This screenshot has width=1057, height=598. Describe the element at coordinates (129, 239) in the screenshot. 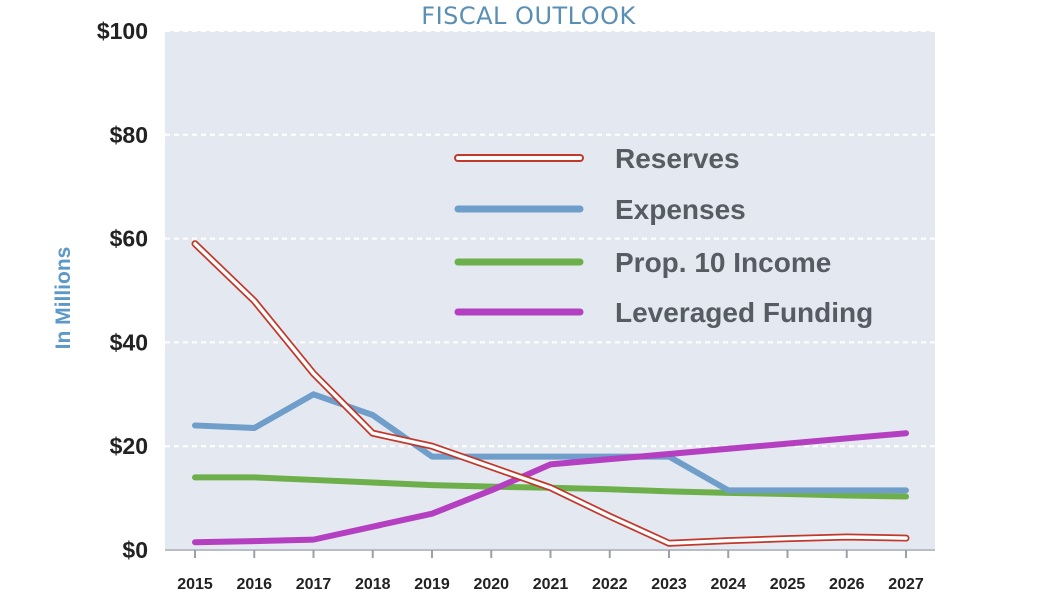

I see `y-tick-label: $60` at that location.